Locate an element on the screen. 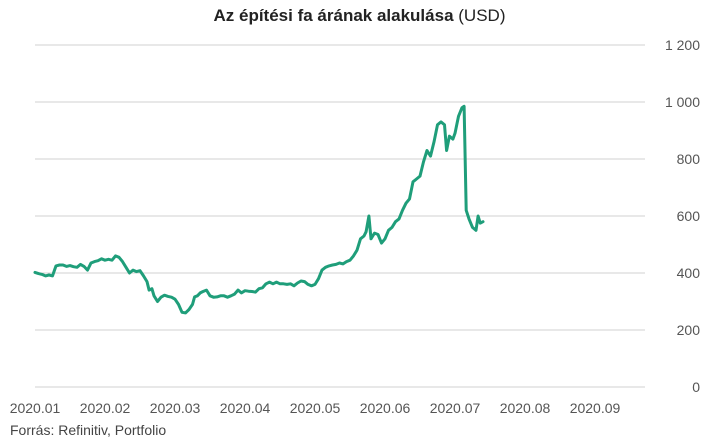 The image size is (719, 445). y-tick-label: 400 is located at coordinates (689, 273).